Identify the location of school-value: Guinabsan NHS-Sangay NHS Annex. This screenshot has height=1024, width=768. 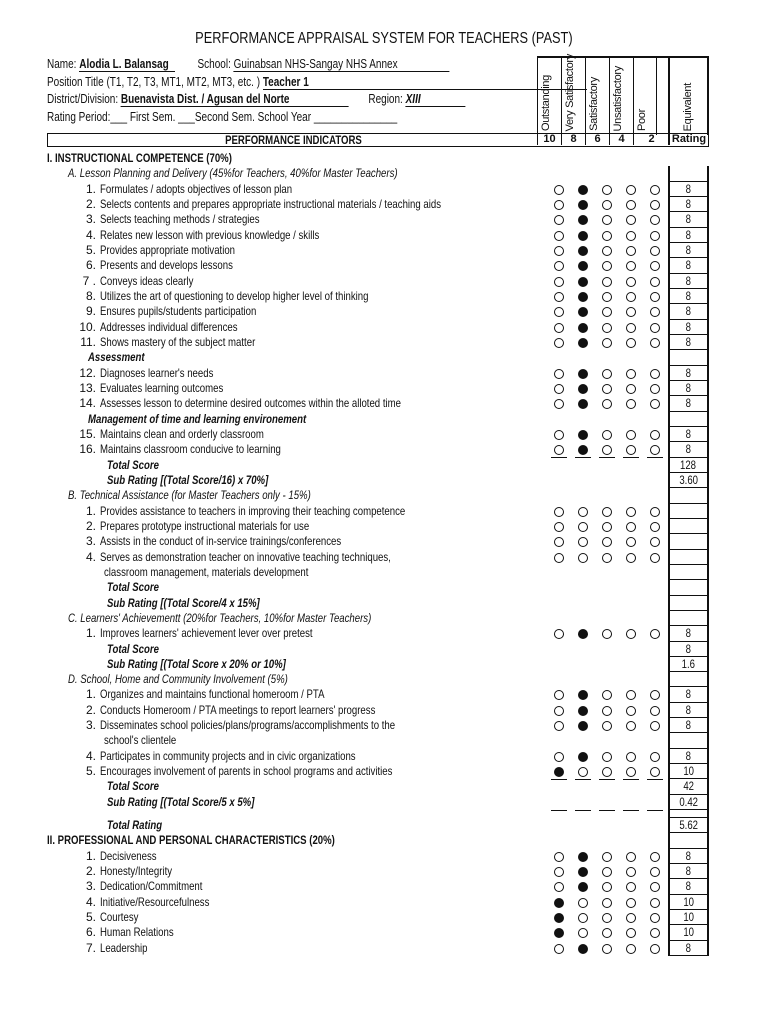
(341, 64).